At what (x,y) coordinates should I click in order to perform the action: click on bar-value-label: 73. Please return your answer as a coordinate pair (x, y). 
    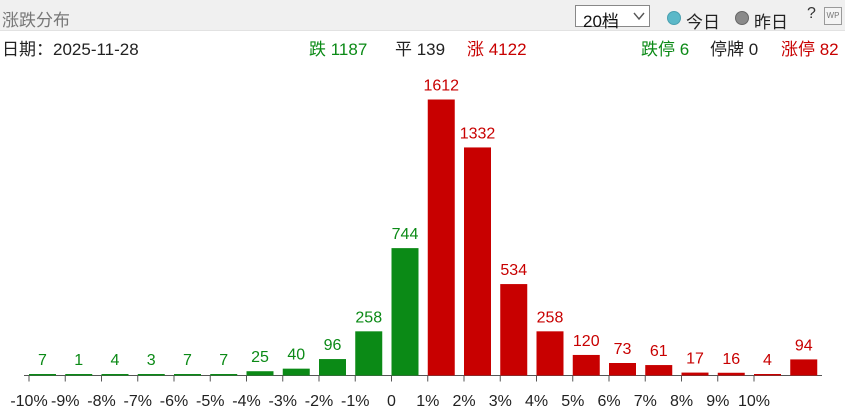
    Looking at the image, I should click on (623, 349).